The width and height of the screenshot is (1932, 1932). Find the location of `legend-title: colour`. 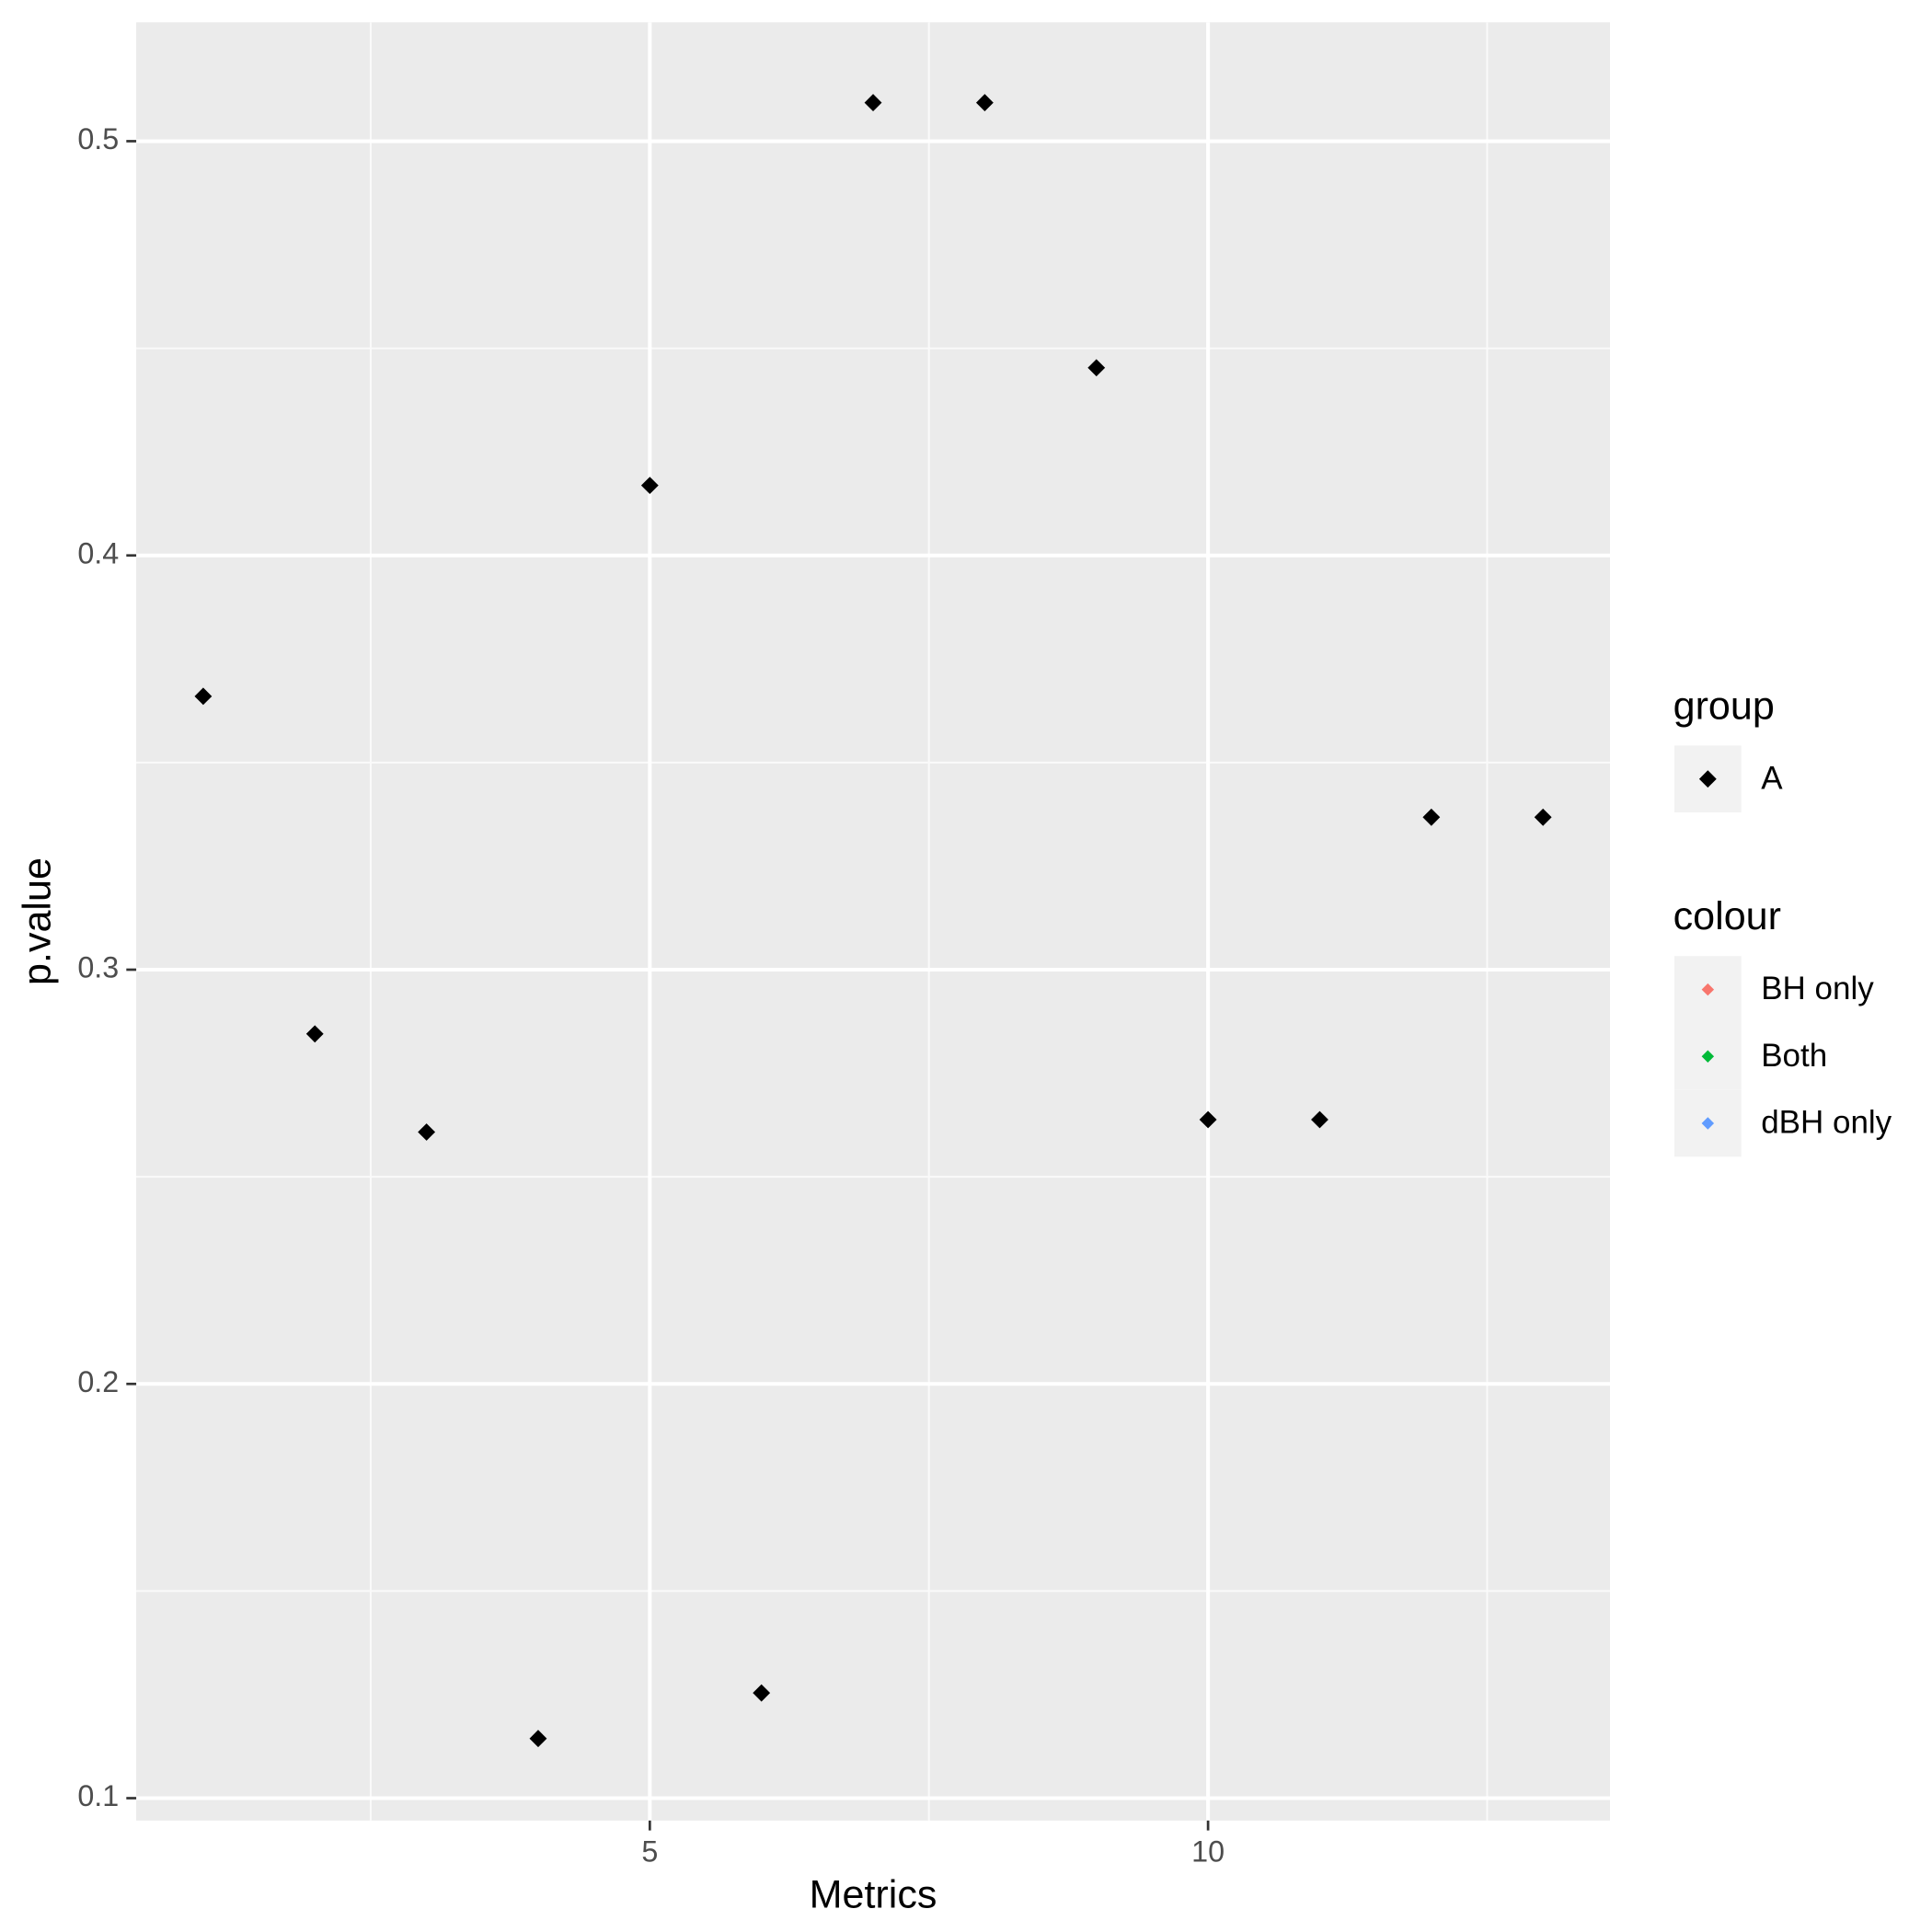

legend-title: colour is located at coordinates (1727, 916).